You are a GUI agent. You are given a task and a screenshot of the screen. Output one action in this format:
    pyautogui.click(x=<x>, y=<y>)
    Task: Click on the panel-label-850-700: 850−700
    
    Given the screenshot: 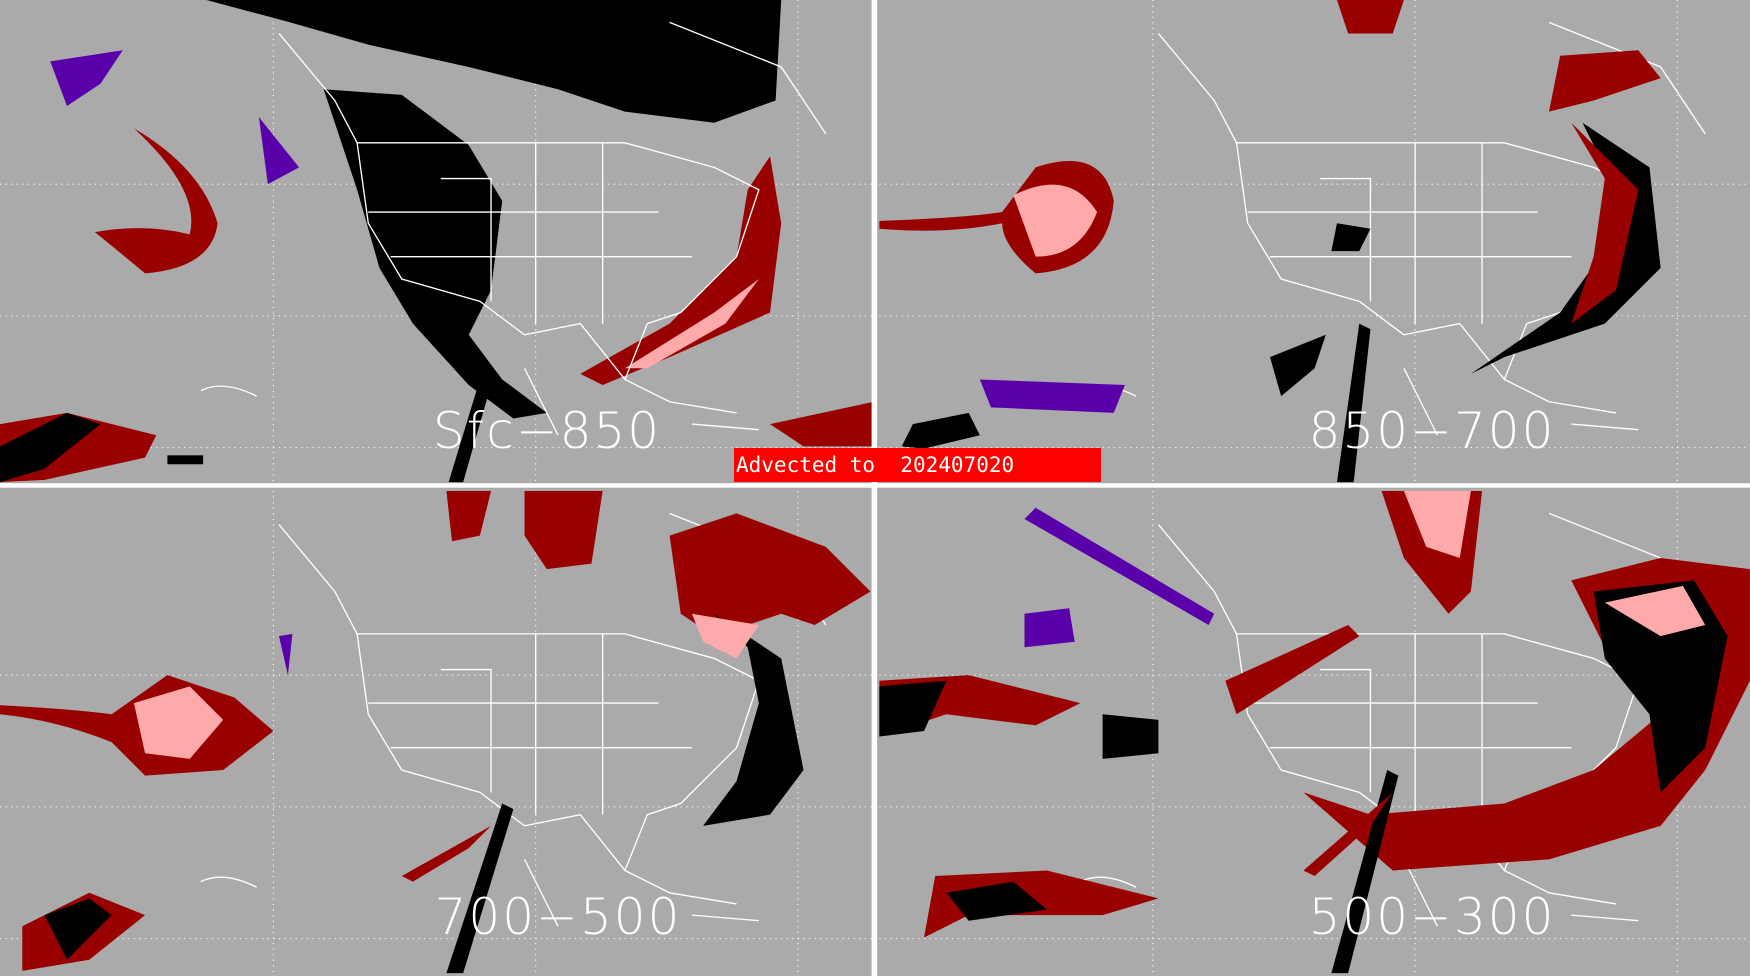 What is the action you would take?
    pyautogui.click(x=1432, y=431)
    